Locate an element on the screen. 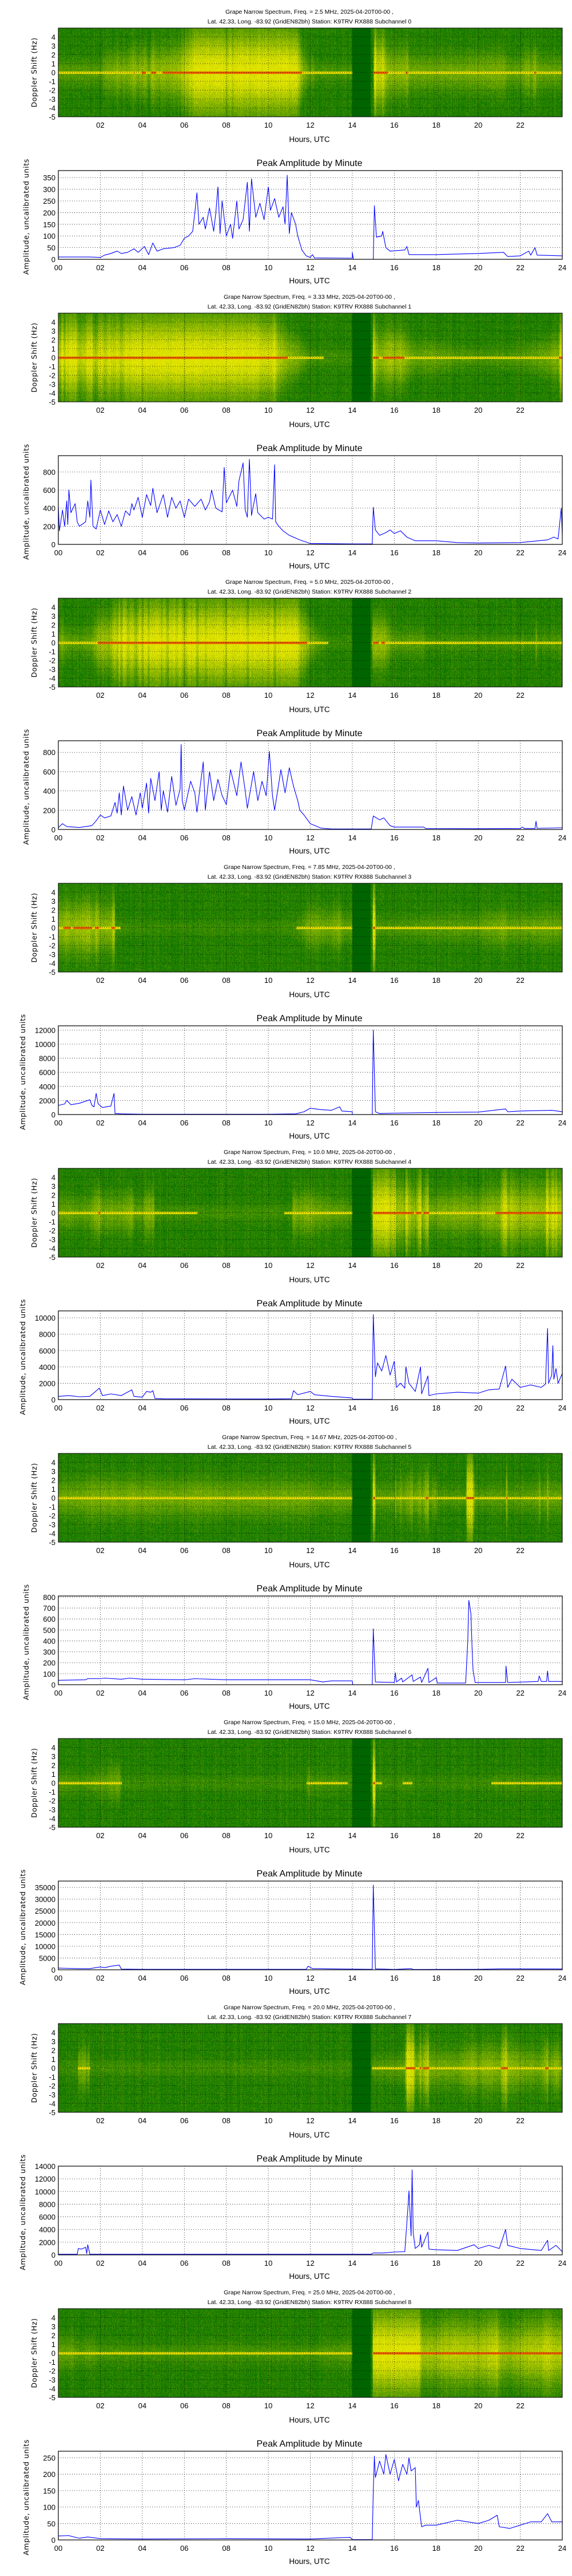  amplitude-y-tick-label: 2000 is located at coordinates (47, 1383).